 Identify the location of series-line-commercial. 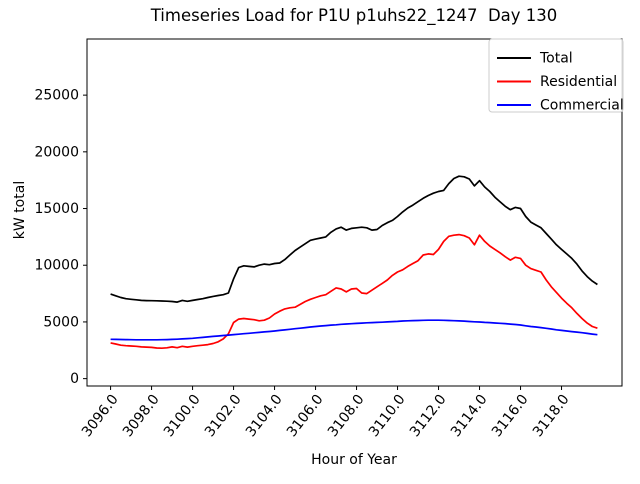
(354, 330).